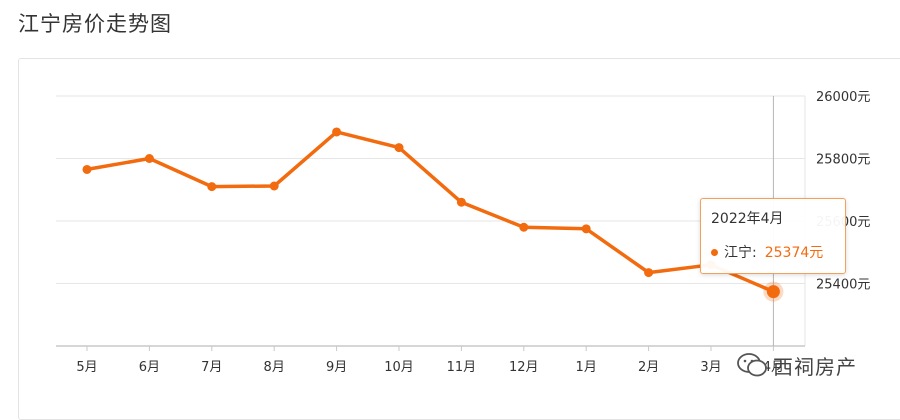 The image size is (900, 420). I want to click on x-tick-label: 11月, so click(462, 367).